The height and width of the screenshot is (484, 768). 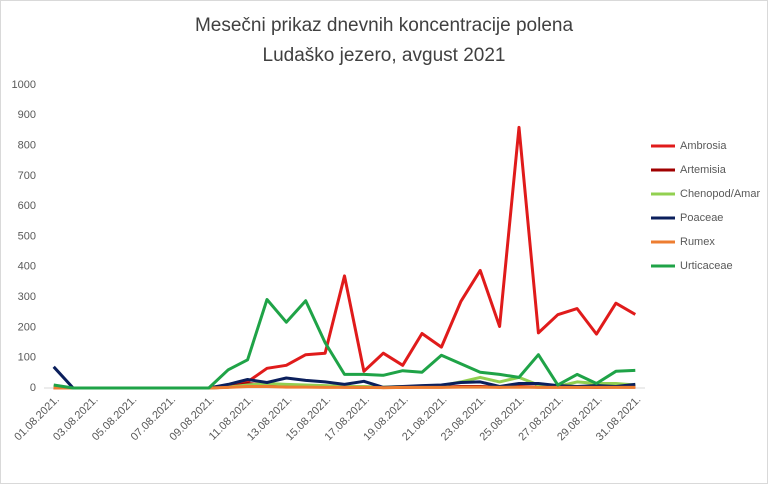 I want to click on y-tick-label: 300, so click(x=27, y=297).